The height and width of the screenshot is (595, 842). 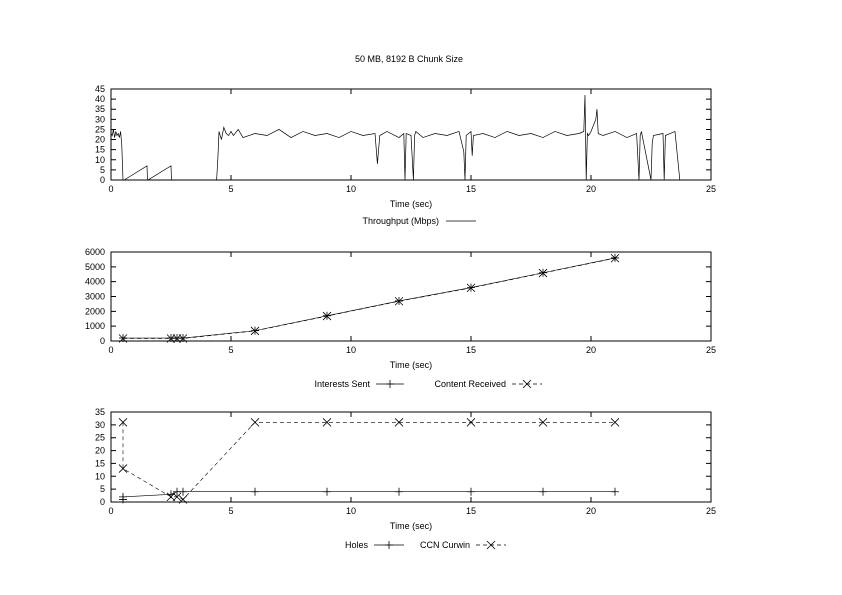 What do you see at coordinates (100, 89) in the screenshot?
I see `y-tick-label: 45` at bounding box center [100, 89].